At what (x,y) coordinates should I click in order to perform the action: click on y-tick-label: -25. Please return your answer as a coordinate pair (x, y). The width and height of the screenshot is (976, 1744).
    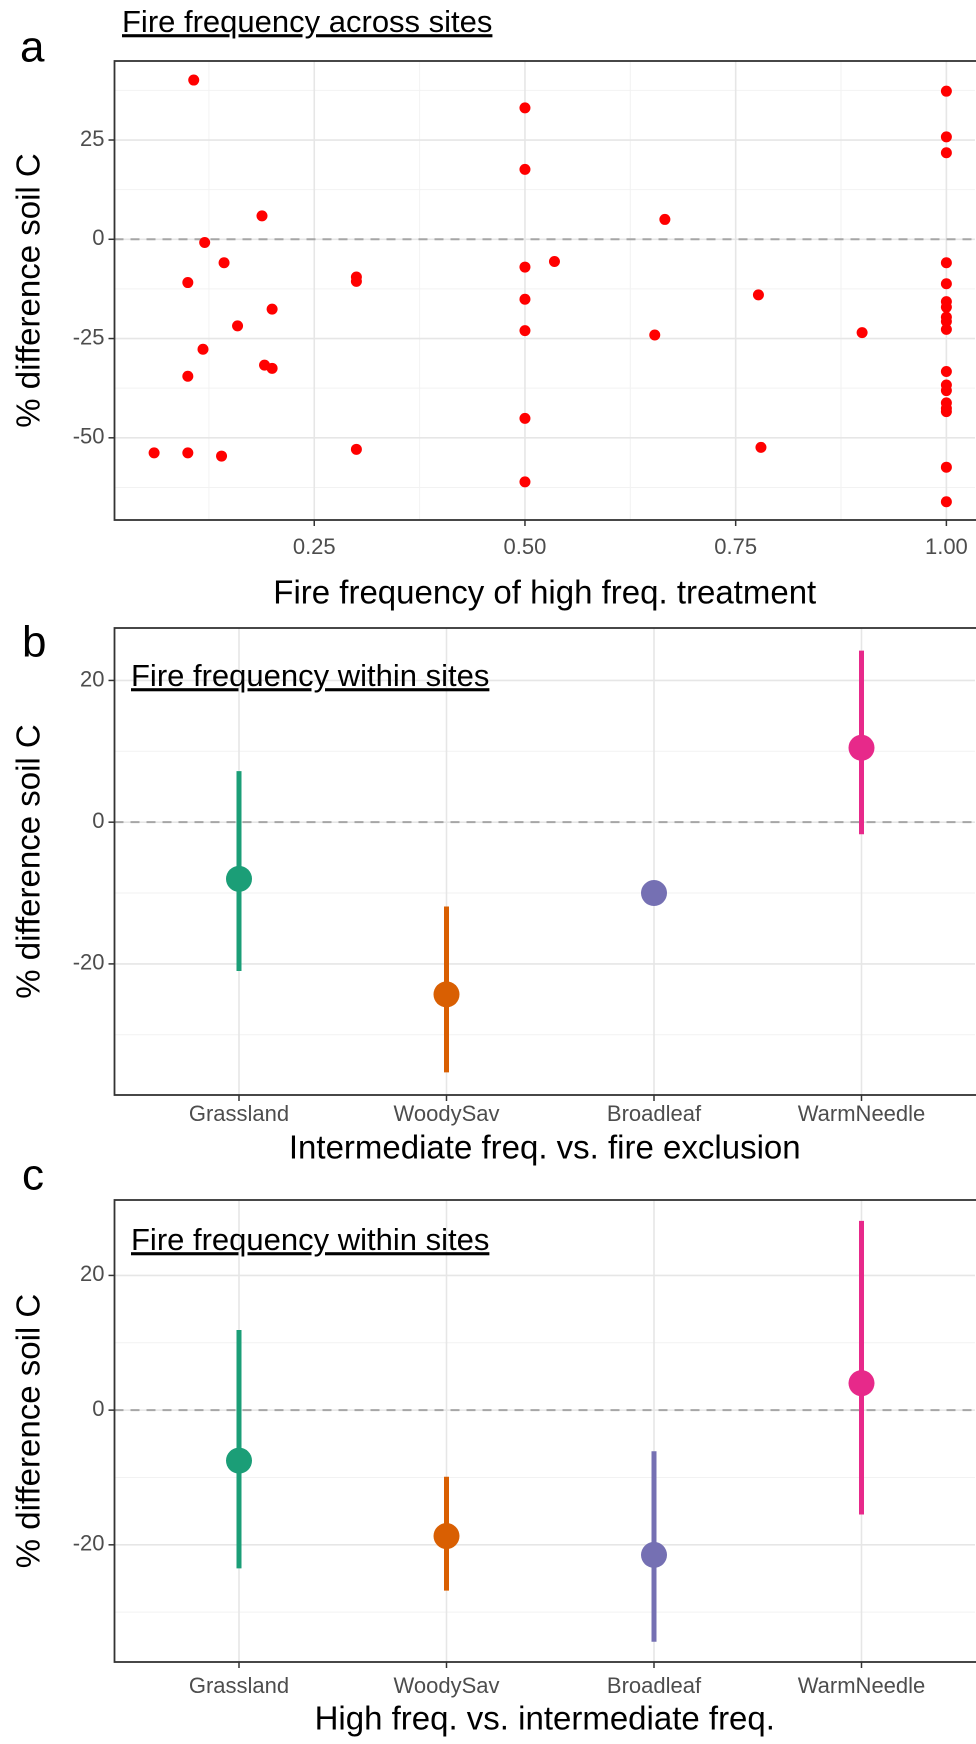
    Looking at the image, I should click on (89, 336).